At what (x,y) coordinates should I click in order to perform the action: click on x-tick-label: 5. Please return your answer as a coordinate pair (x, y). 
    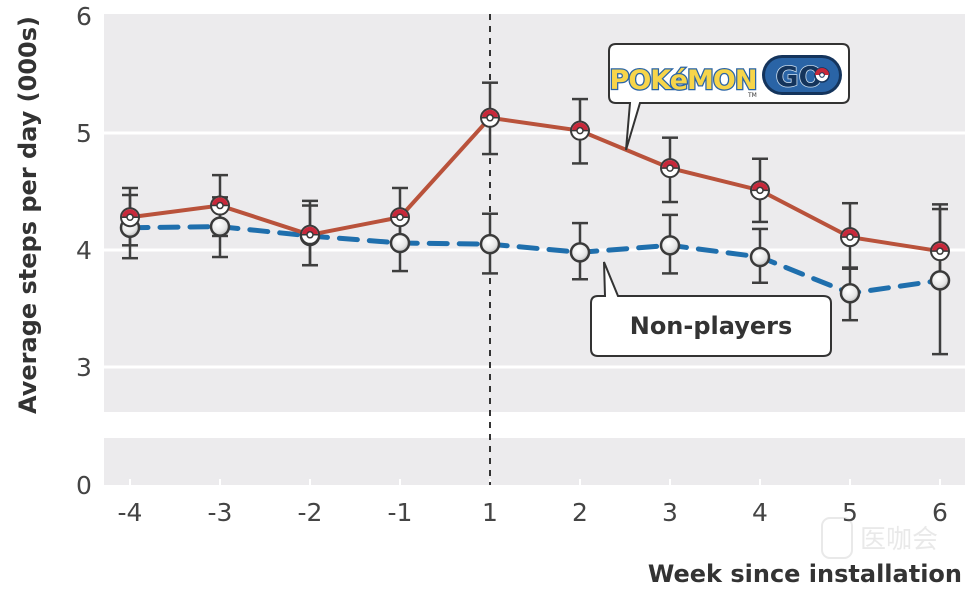
    Looking at the image, I should click on (850, 512).